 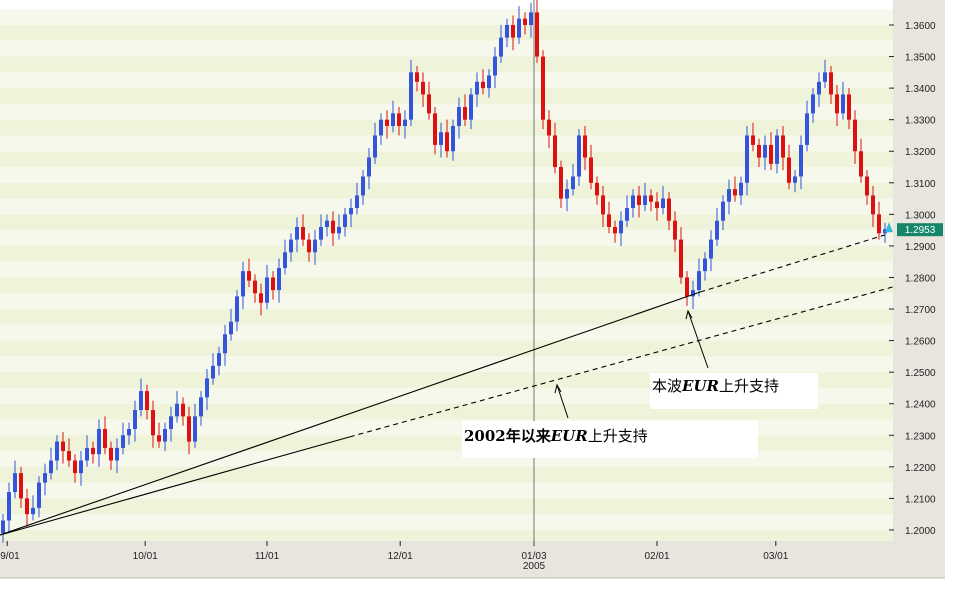 I want to click on price-tick-label: 1.2700, so click(x=920, y=310).